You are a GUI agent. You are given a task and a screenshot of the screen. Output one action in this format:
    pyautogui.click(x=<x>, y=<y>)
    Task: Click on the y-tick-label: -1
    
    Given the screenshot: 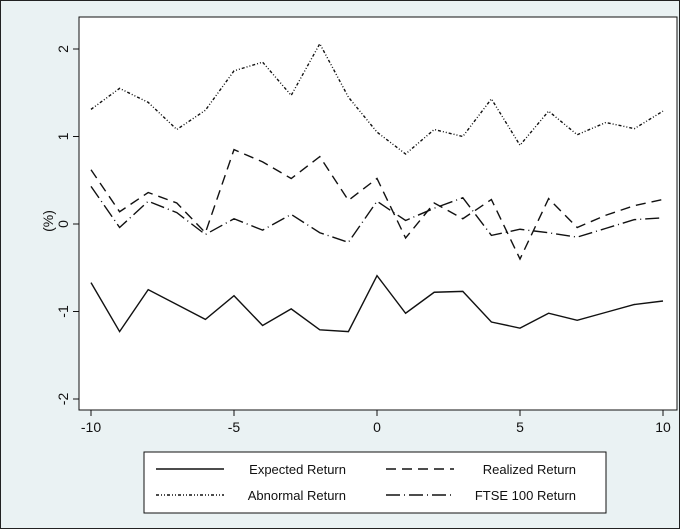 What is the action you would take?
    pyautogui.click(x=63, y=311)
    